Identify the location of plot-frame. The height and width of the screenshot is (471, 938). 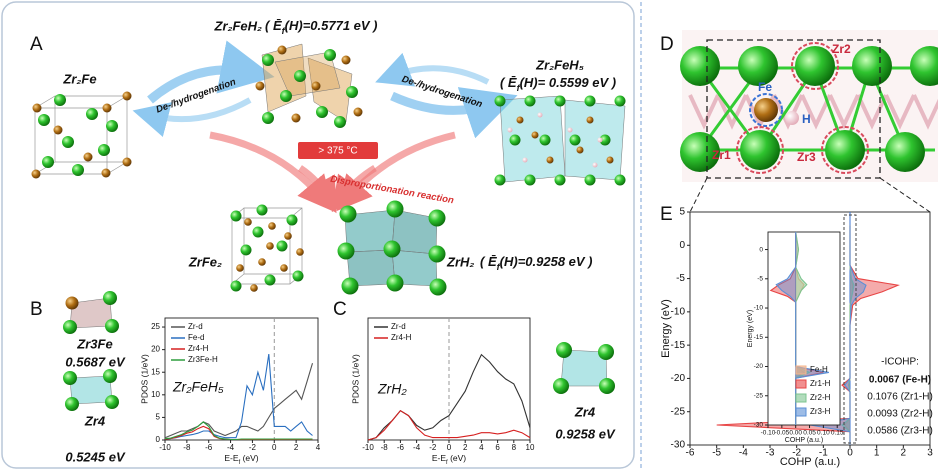
(804, 328).